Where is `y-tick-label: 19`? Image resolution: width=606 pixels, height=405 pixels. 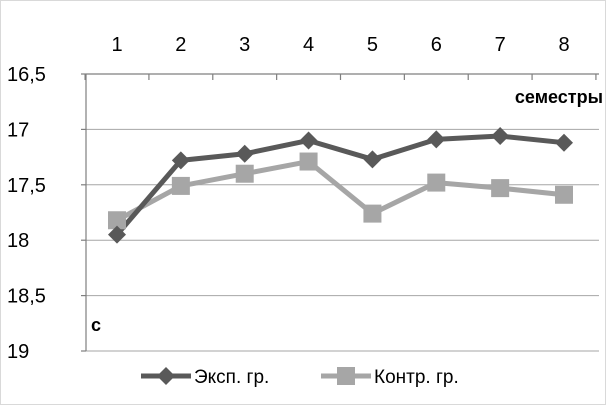
y-tick-label: 19 is located at coordinates (18, 352).